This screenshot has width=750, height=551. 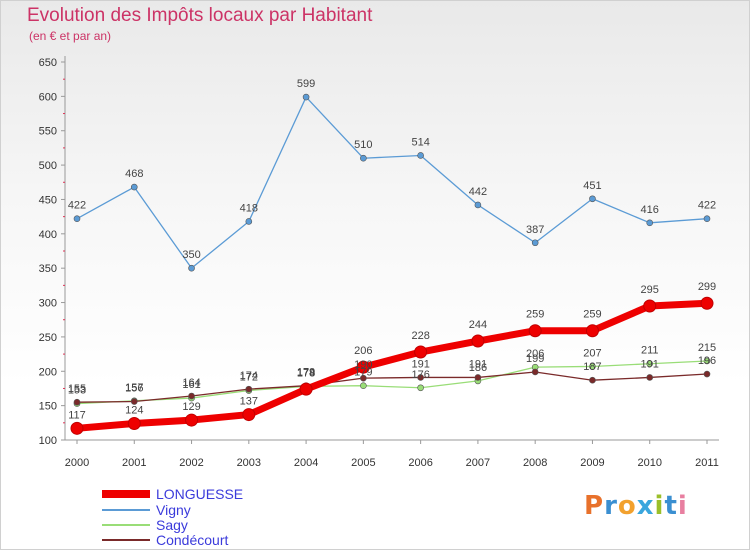 I want to click on logo-letter: o, so click(x=627, y=506).